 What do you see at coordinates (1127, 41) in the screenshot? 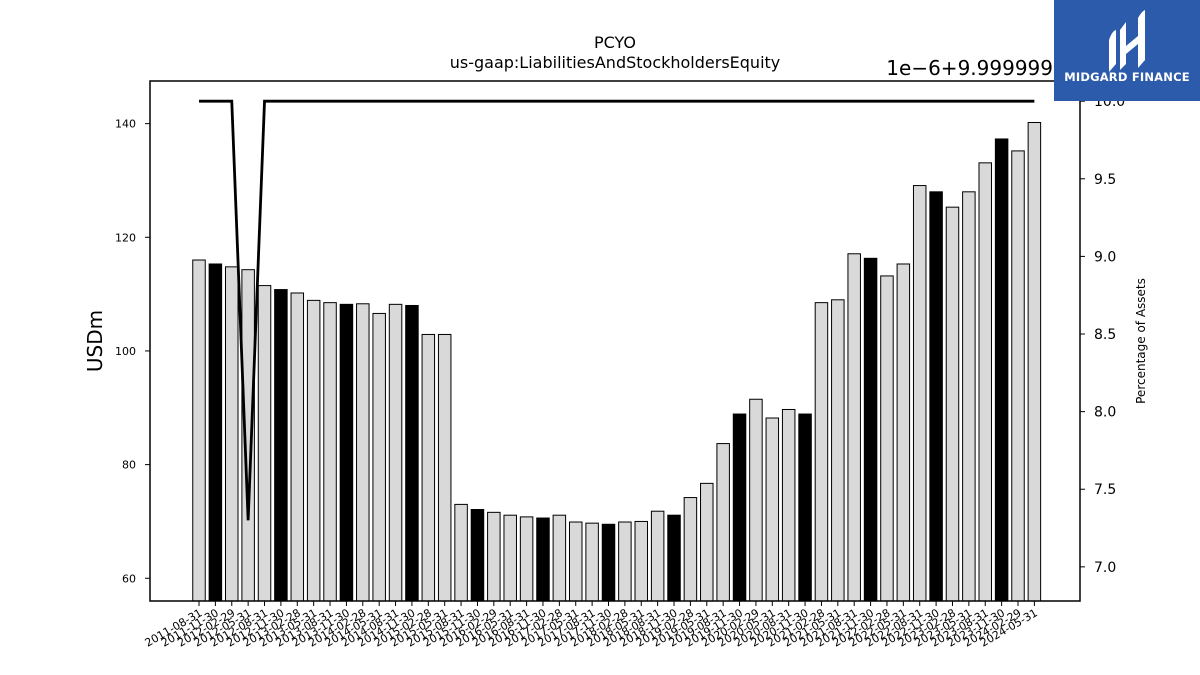
I see `logo-mark-icon` at bounding box center [1127, 41].